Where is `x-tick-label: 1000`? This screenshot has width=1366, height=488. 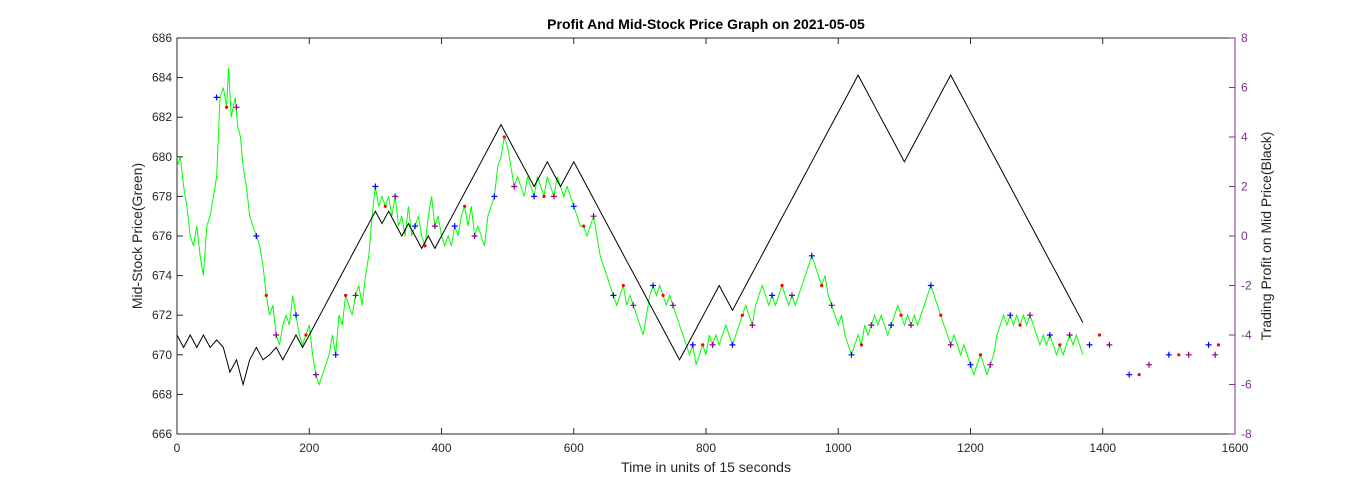 x-tick-label: 1000 is located at coordinates (838, 448).